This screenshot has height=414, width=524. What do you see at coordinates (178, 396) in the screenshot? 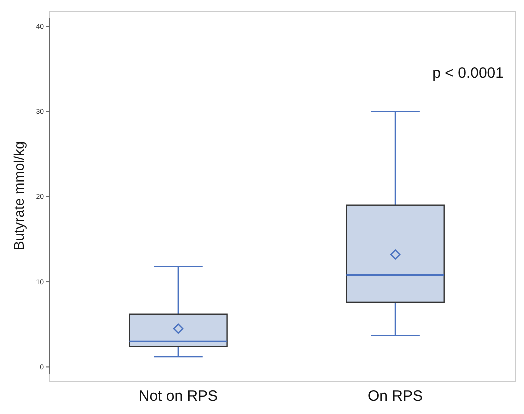
I see `x-tick-label: Not on RPS` at bounding box center [178, 396].